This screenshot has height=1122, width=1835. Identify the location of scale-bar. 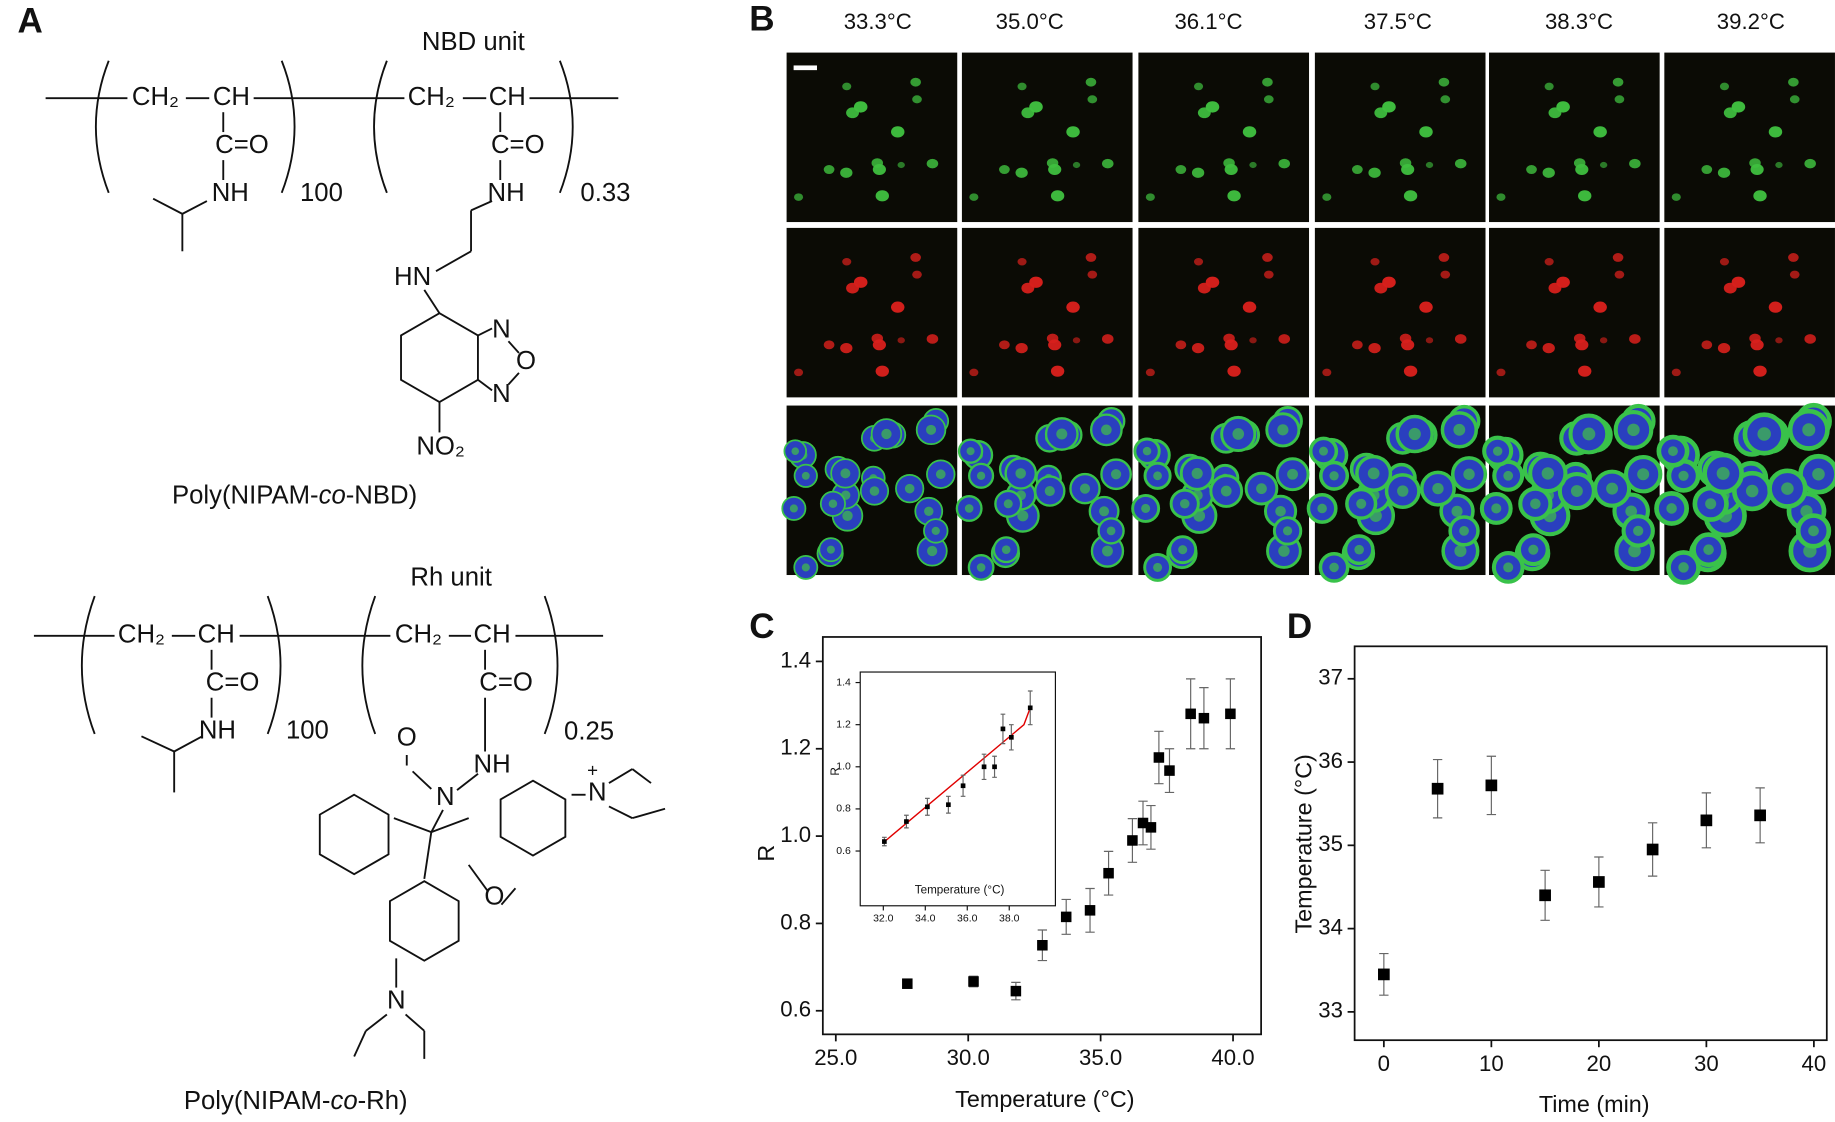
(805, 68).